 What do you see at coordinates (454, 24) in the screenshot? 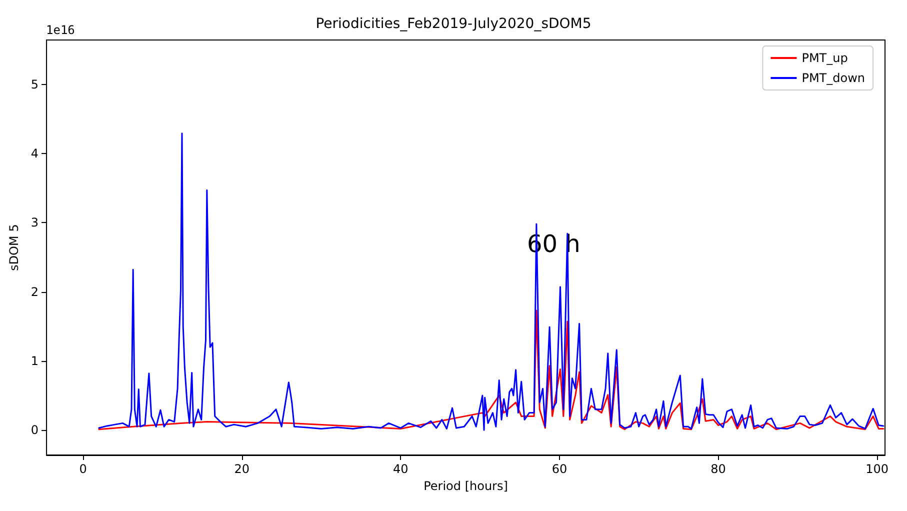
I see `chart-title: Periodicities_Feb2019-July2020_sDOM5` at bounding box center [454, 24].